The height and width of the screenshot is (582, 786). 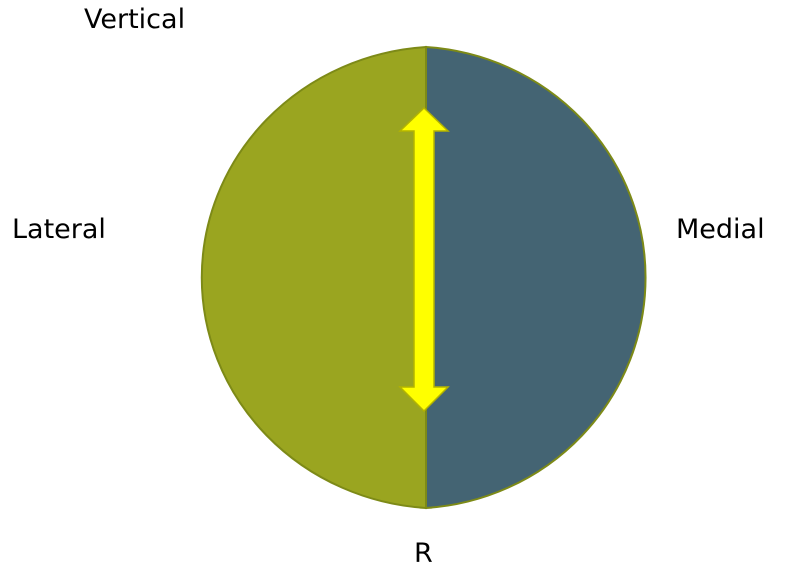 I want to click on double-arrow-icon, so click(x=424, y=259).